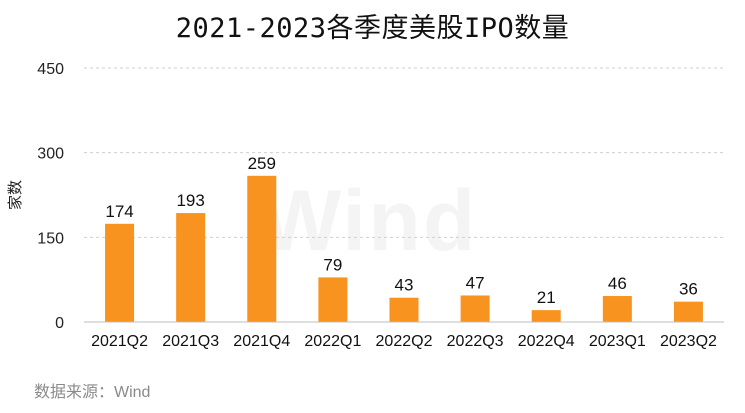 The height and width of the screenshot is (413, 745). Describe the element at coordinates (404, 309) in the screenshot. I see `bar-2022q2` at that location.